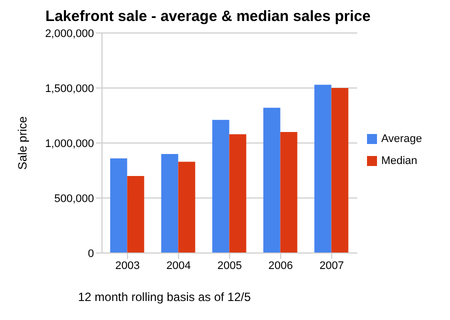 The height and width of the screenshot is (320, 450). Describe the element at coordinates (69, 144) in the screenshot. I see `y-tick-label: 1,000,000` at that location.